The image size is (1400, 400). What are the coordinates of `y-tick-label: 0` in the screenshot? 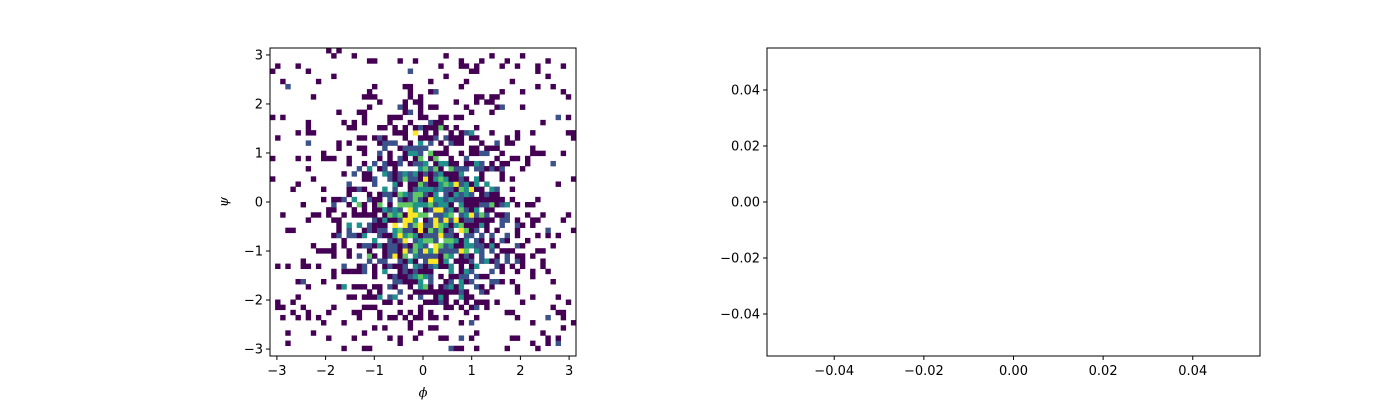 It's located at (259, 203).